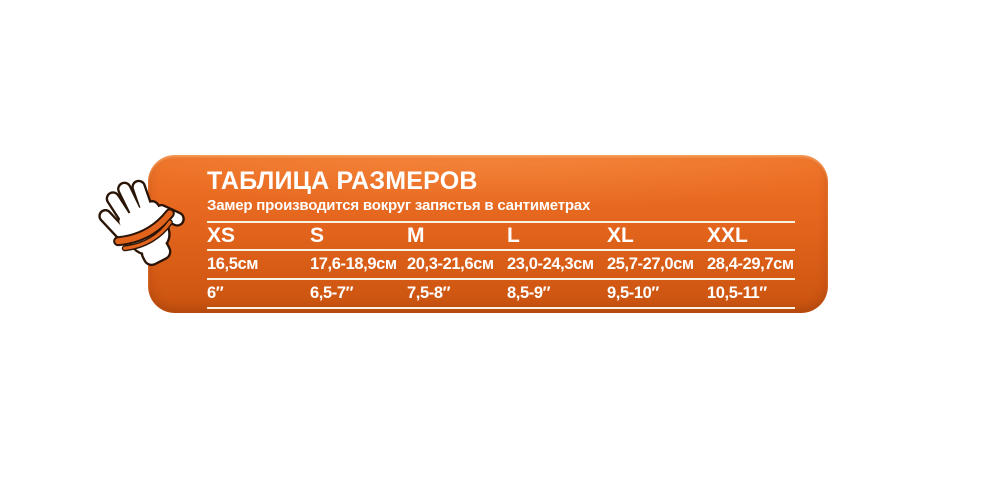 Image resolution: width=999 pixels, height=499 pixels. I want to click on inch-value-cell: 8,5-9″, so click(529, 293).